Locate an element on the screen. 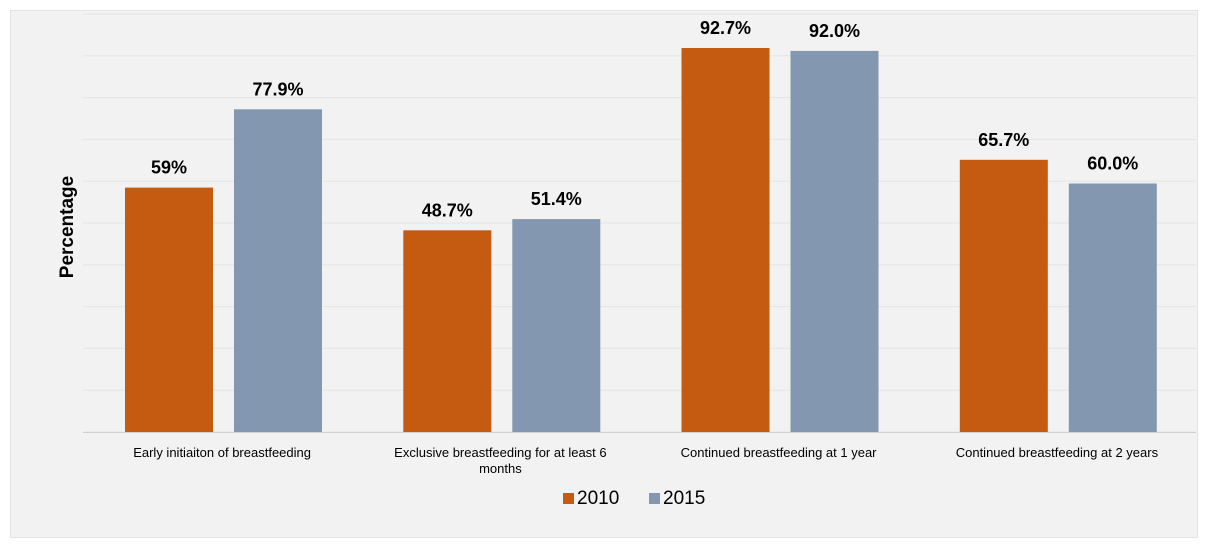  category-label-2: months is located at coordinates (500, 468).